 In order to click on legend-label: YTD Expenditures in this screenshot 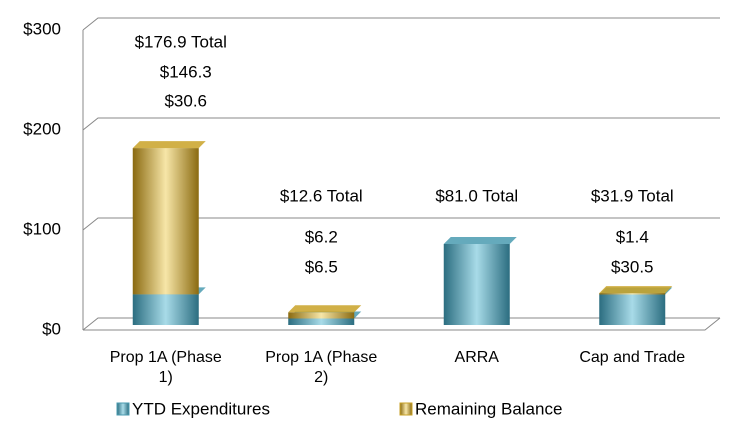, I will do `click(201, 408)`.